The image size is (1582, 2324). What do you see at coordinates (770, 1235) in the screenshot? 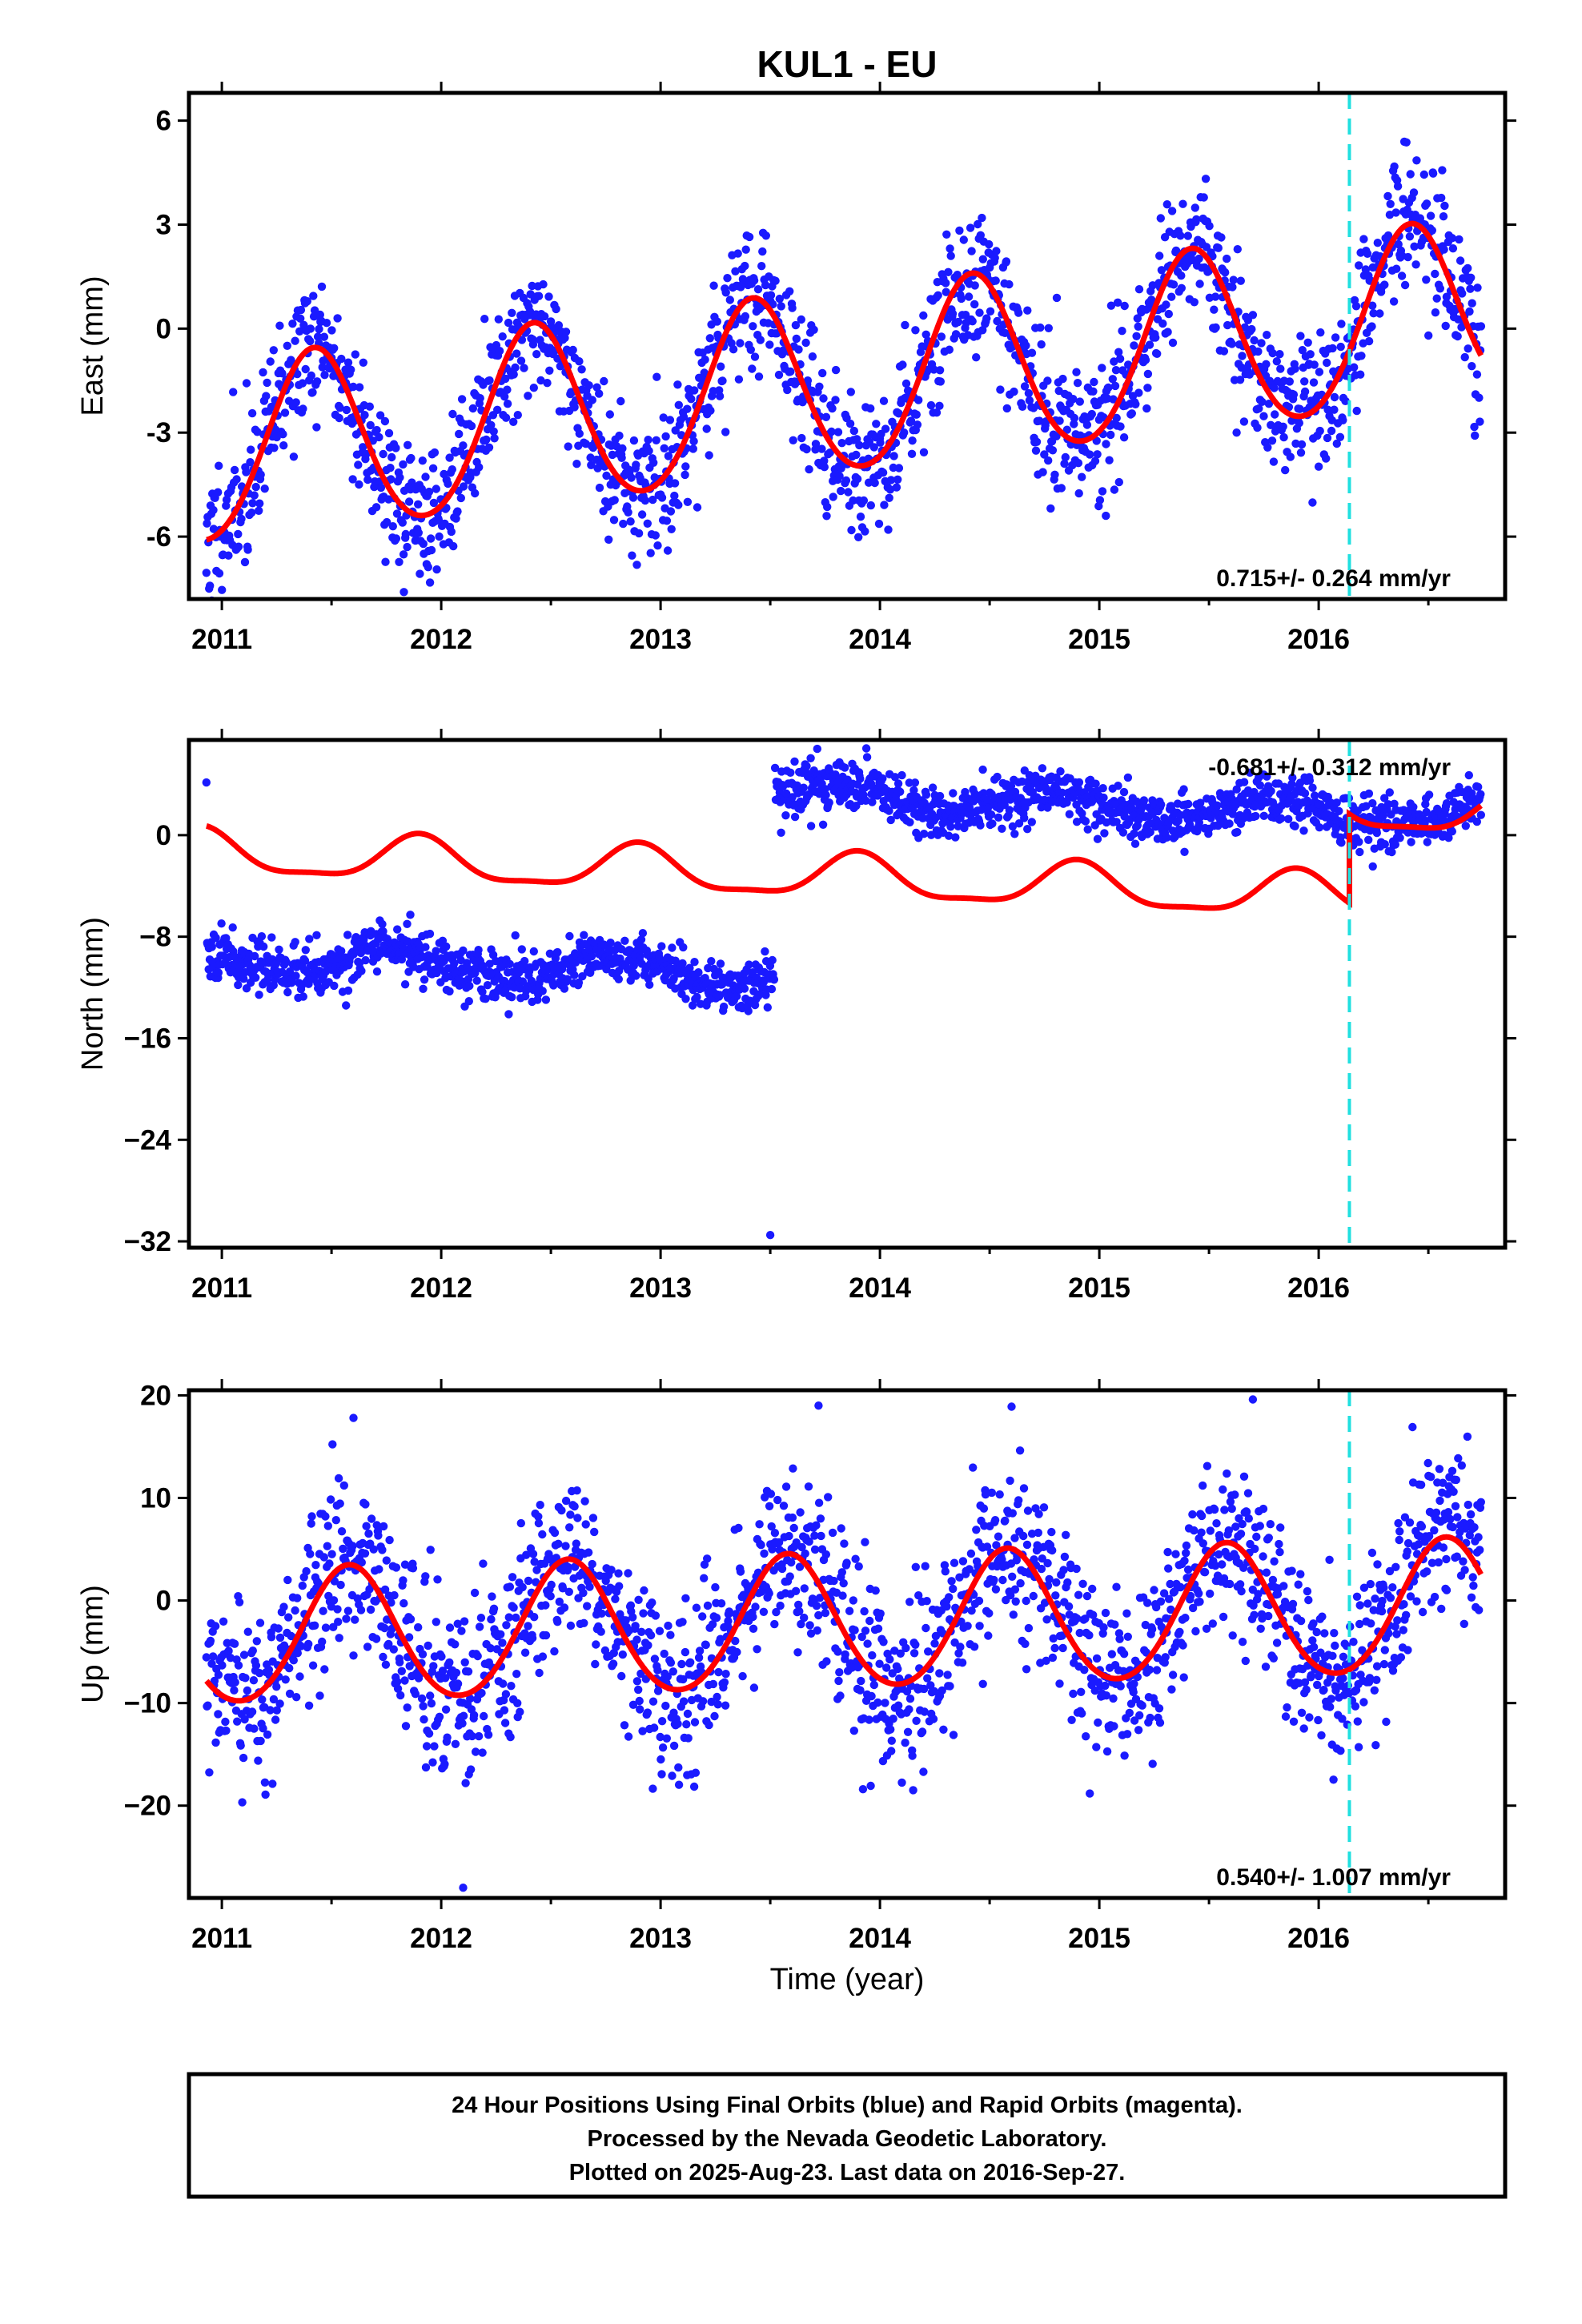
I see `north-outlier-point` at bounding box center [770, 1235].